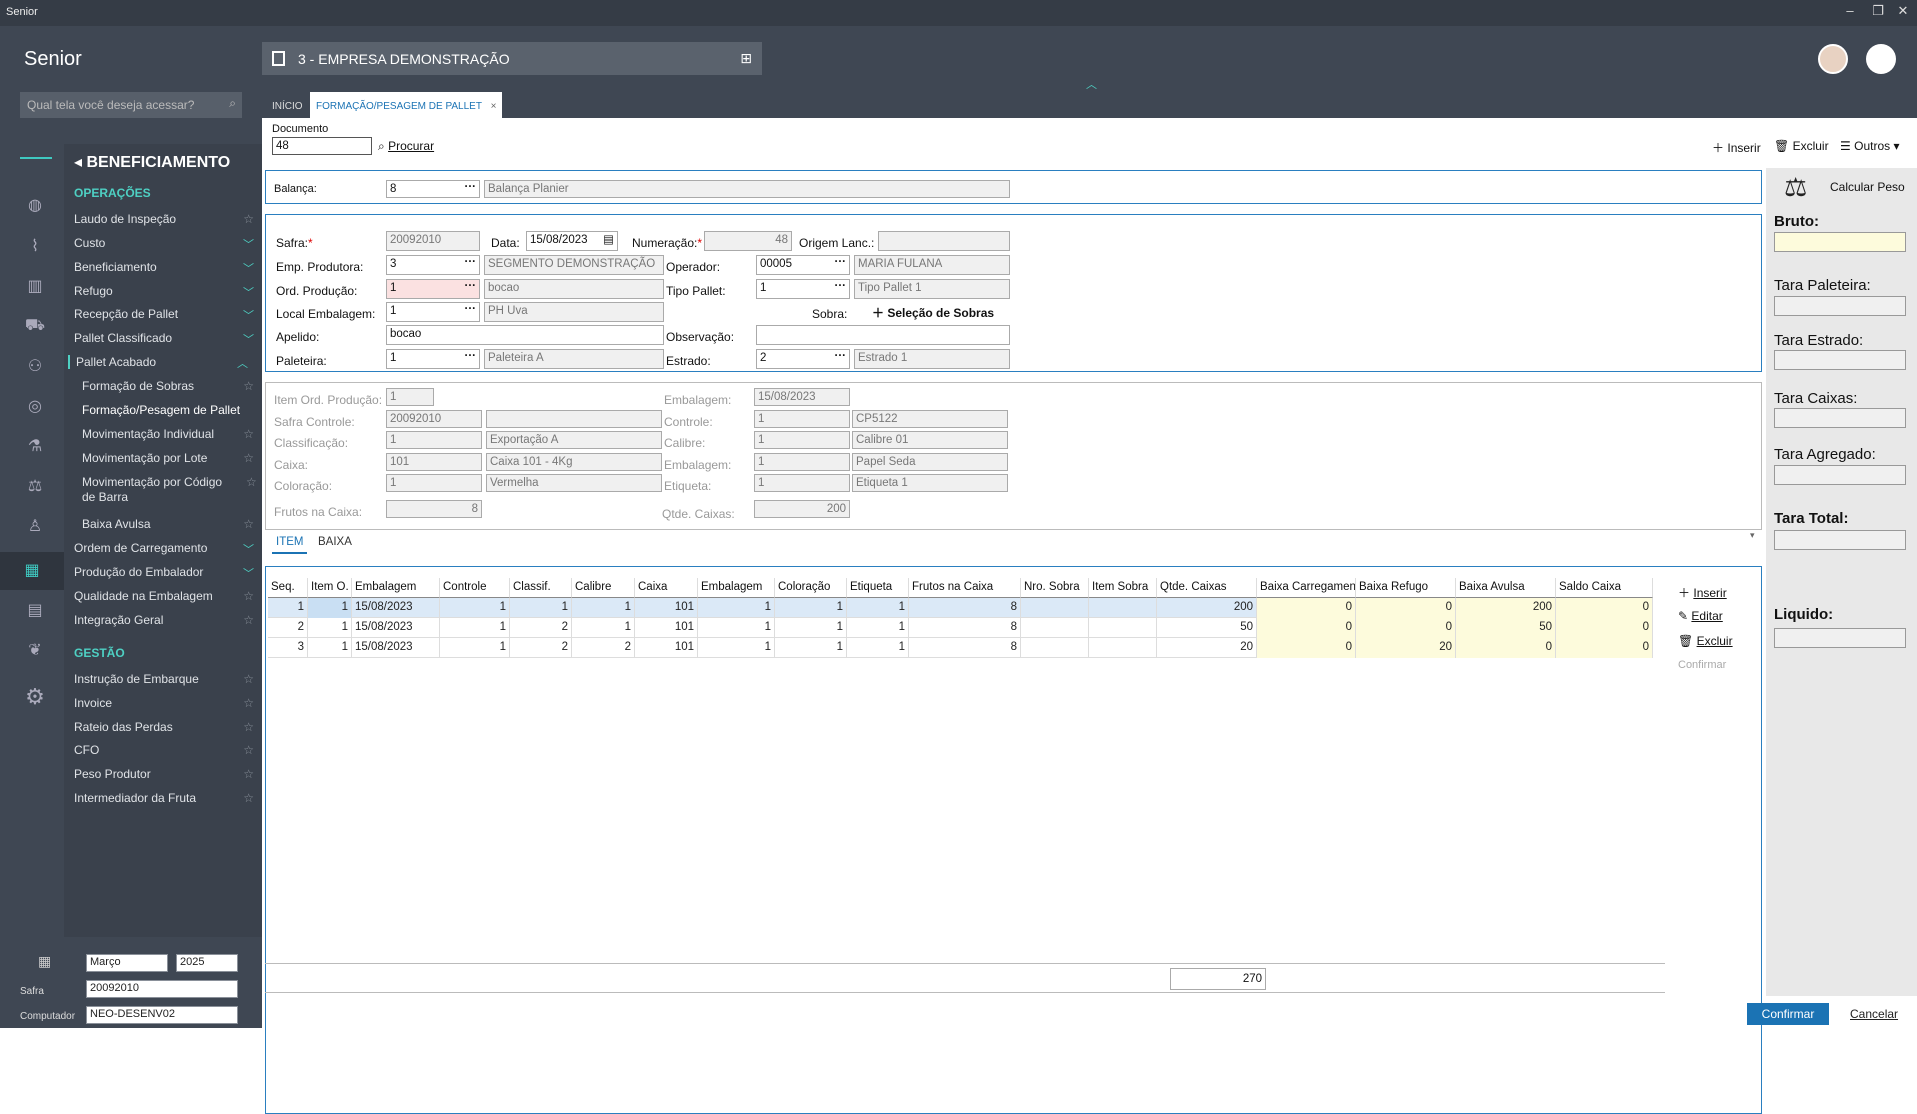 The image size is (1917, 1114). What do you see at coordinates (35, 696) in the screenshot?
I see `gear-icon: ⚙` at bounding box center [35, 696].